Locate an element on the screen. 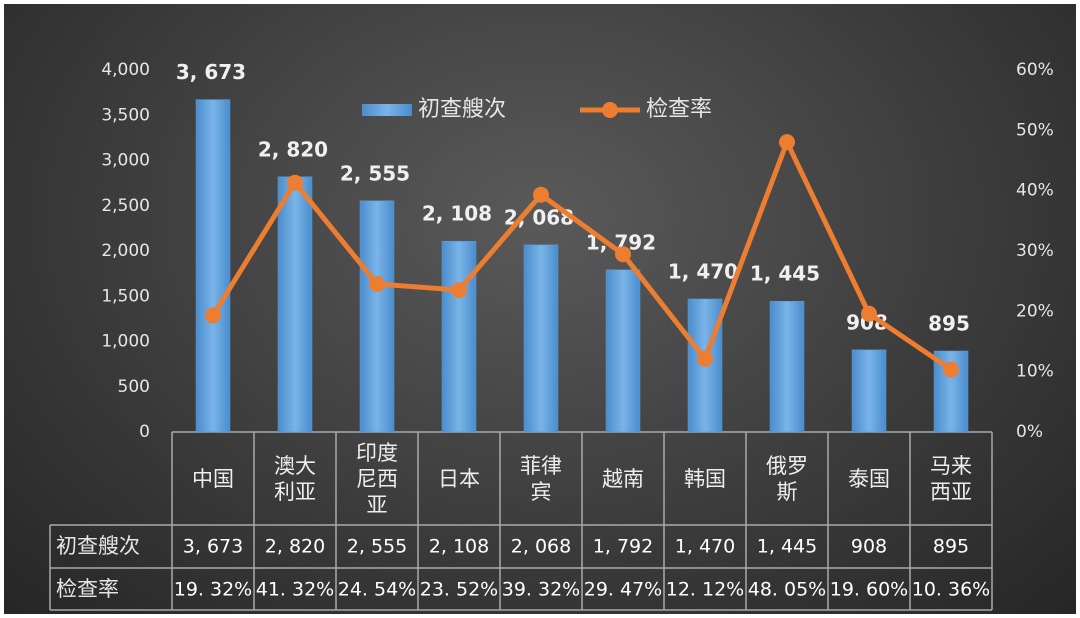 The width and height of the screenshot is (1080, 618). y2-tick-label: 40% is located at coordinates (1035, 191).